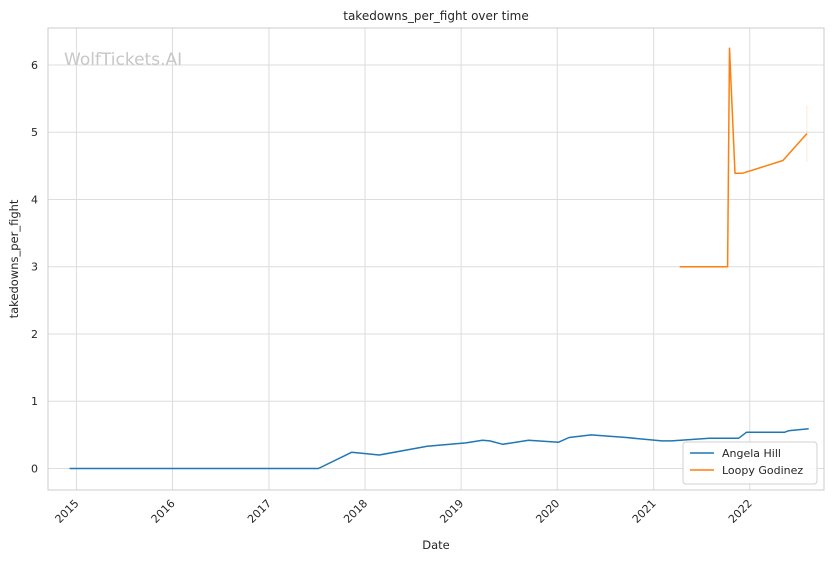 This screenshot has width=832, height=561. Describe the element at coordinates (14, 258) in the screenshot. I see `y-axis-label: takedowns_per_fight` at that location.